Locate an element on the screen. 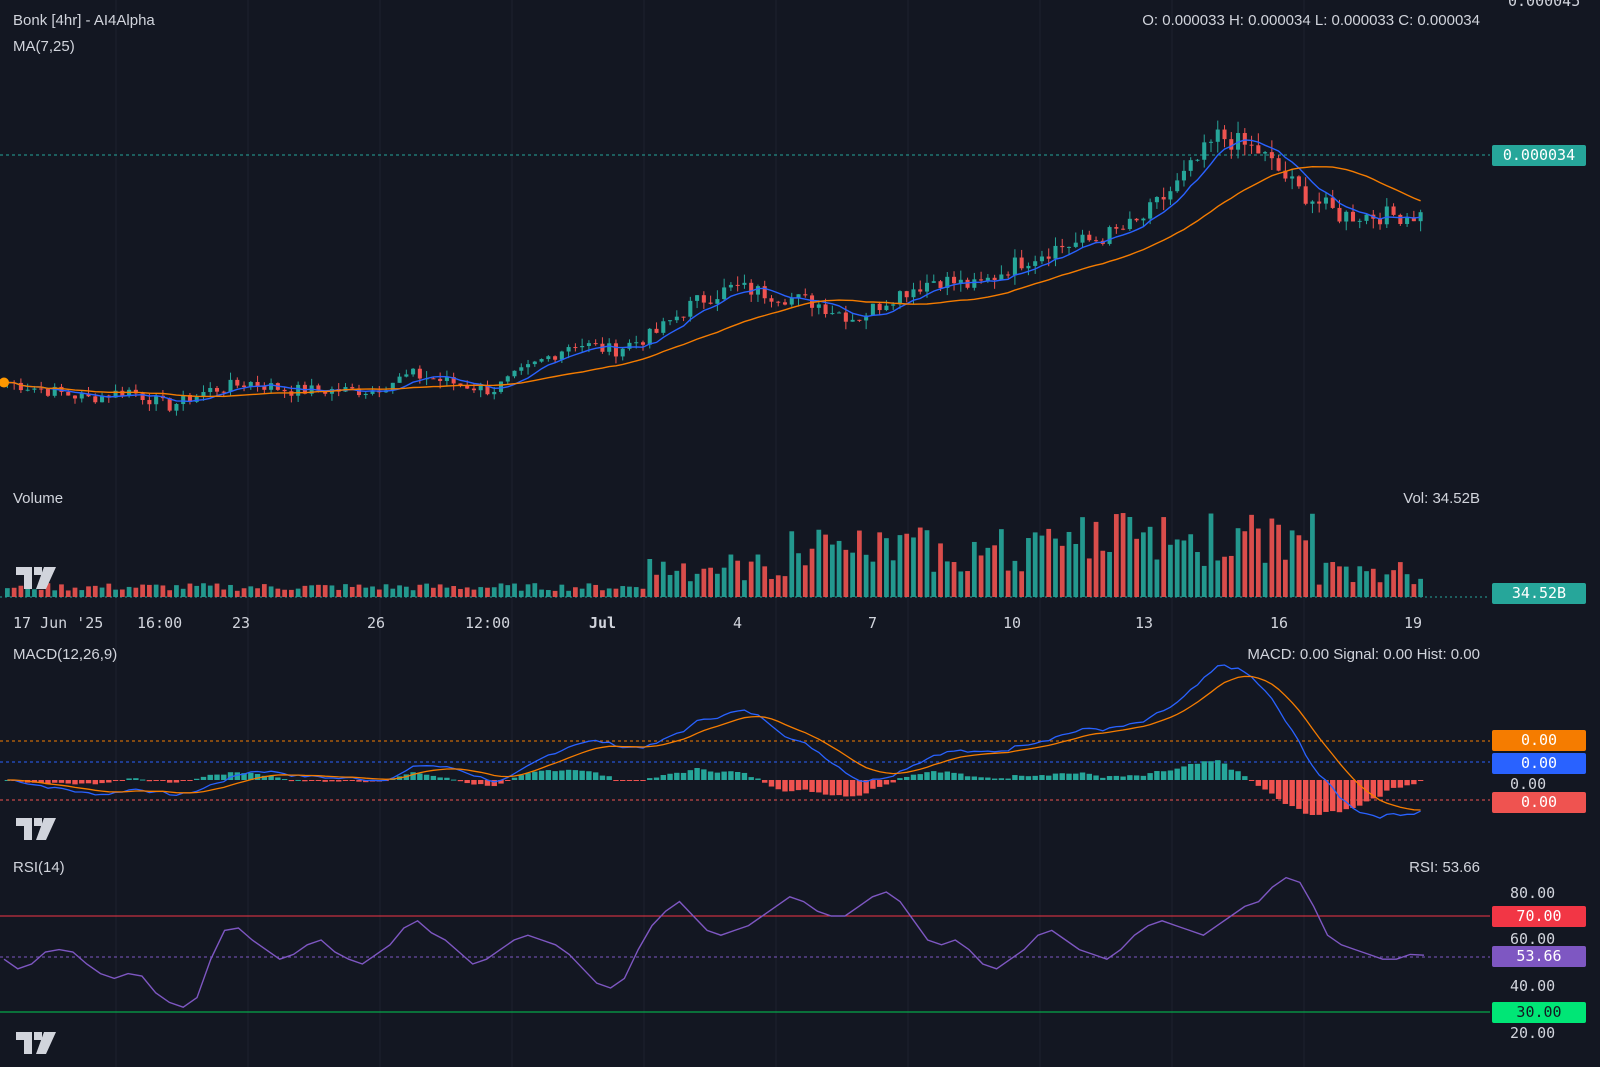  tradingview-logo-icon is located at coordinates (36, 1043).